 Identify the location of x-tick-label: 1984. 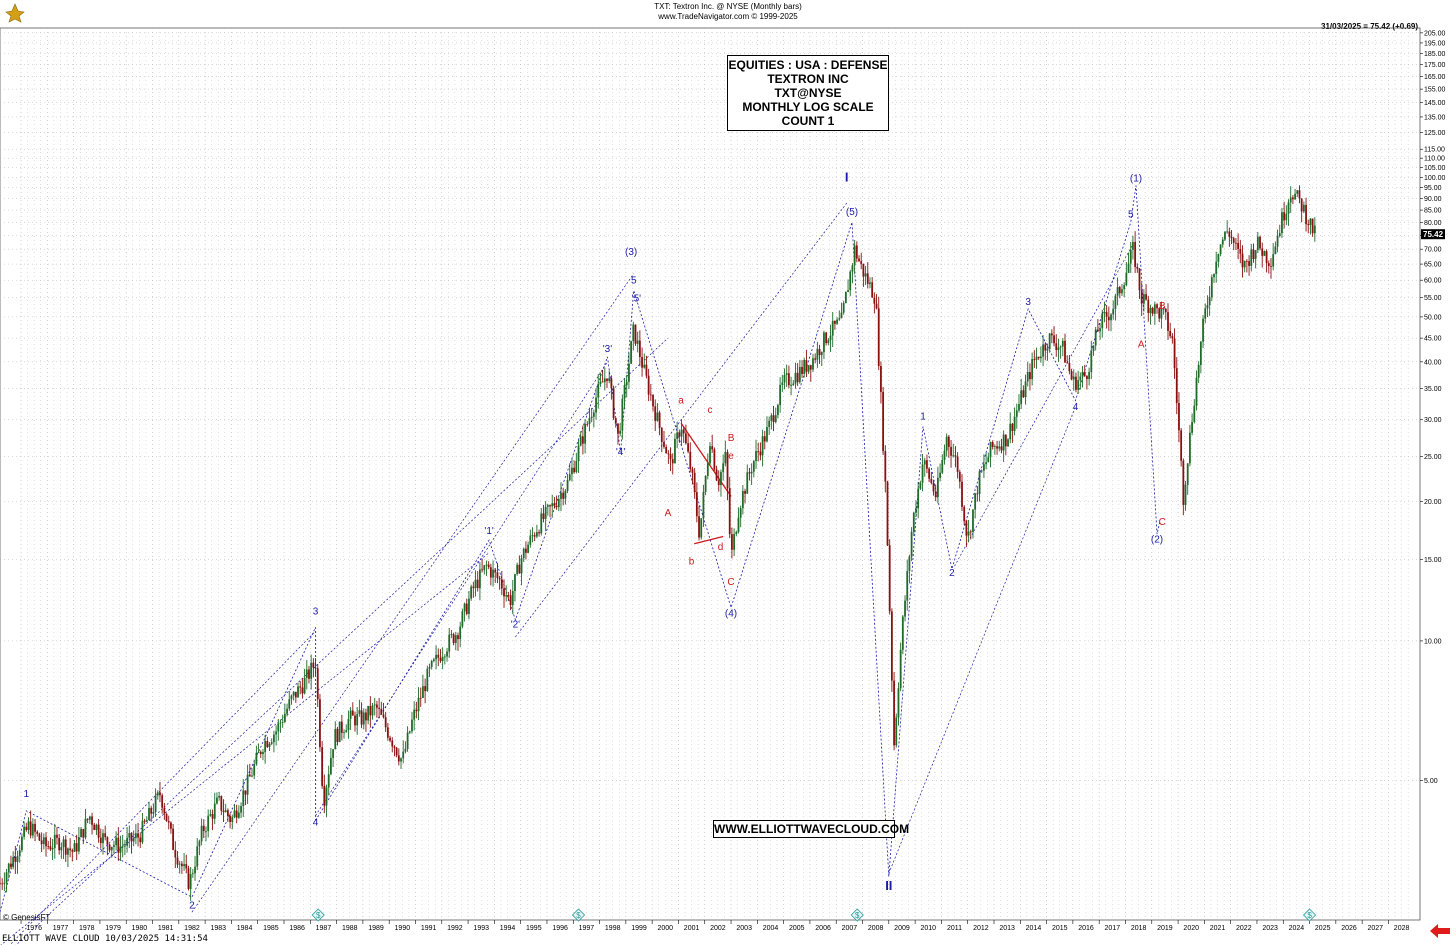
(245, 928).